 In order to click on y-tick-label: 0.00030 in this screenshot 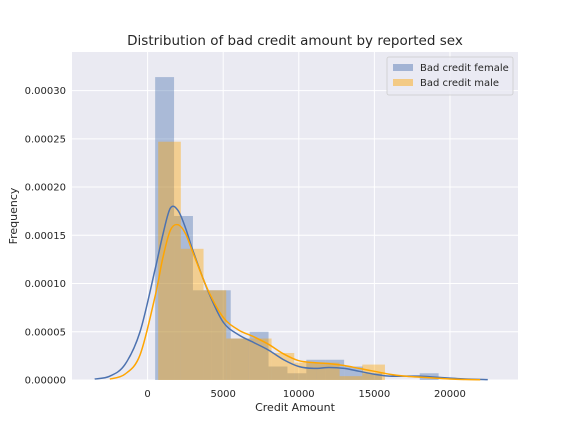, I will do `click(45, 91)`.